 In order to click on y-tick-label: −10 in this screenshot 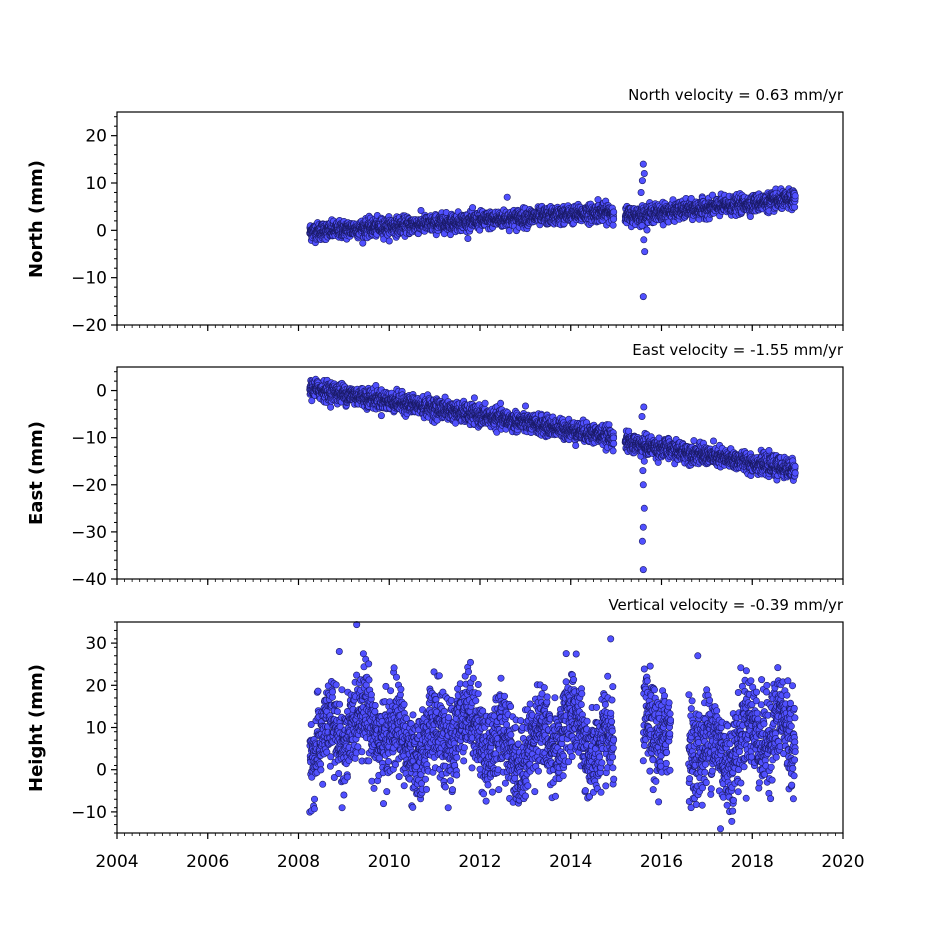, I will do `click(89, 279)`.